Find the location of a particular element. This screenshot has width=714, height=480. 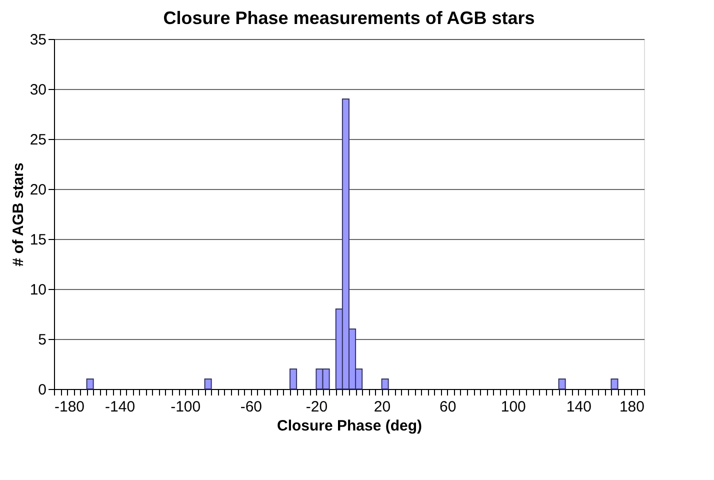

x-tick-label: 140 is located at coordinates (579, 407).